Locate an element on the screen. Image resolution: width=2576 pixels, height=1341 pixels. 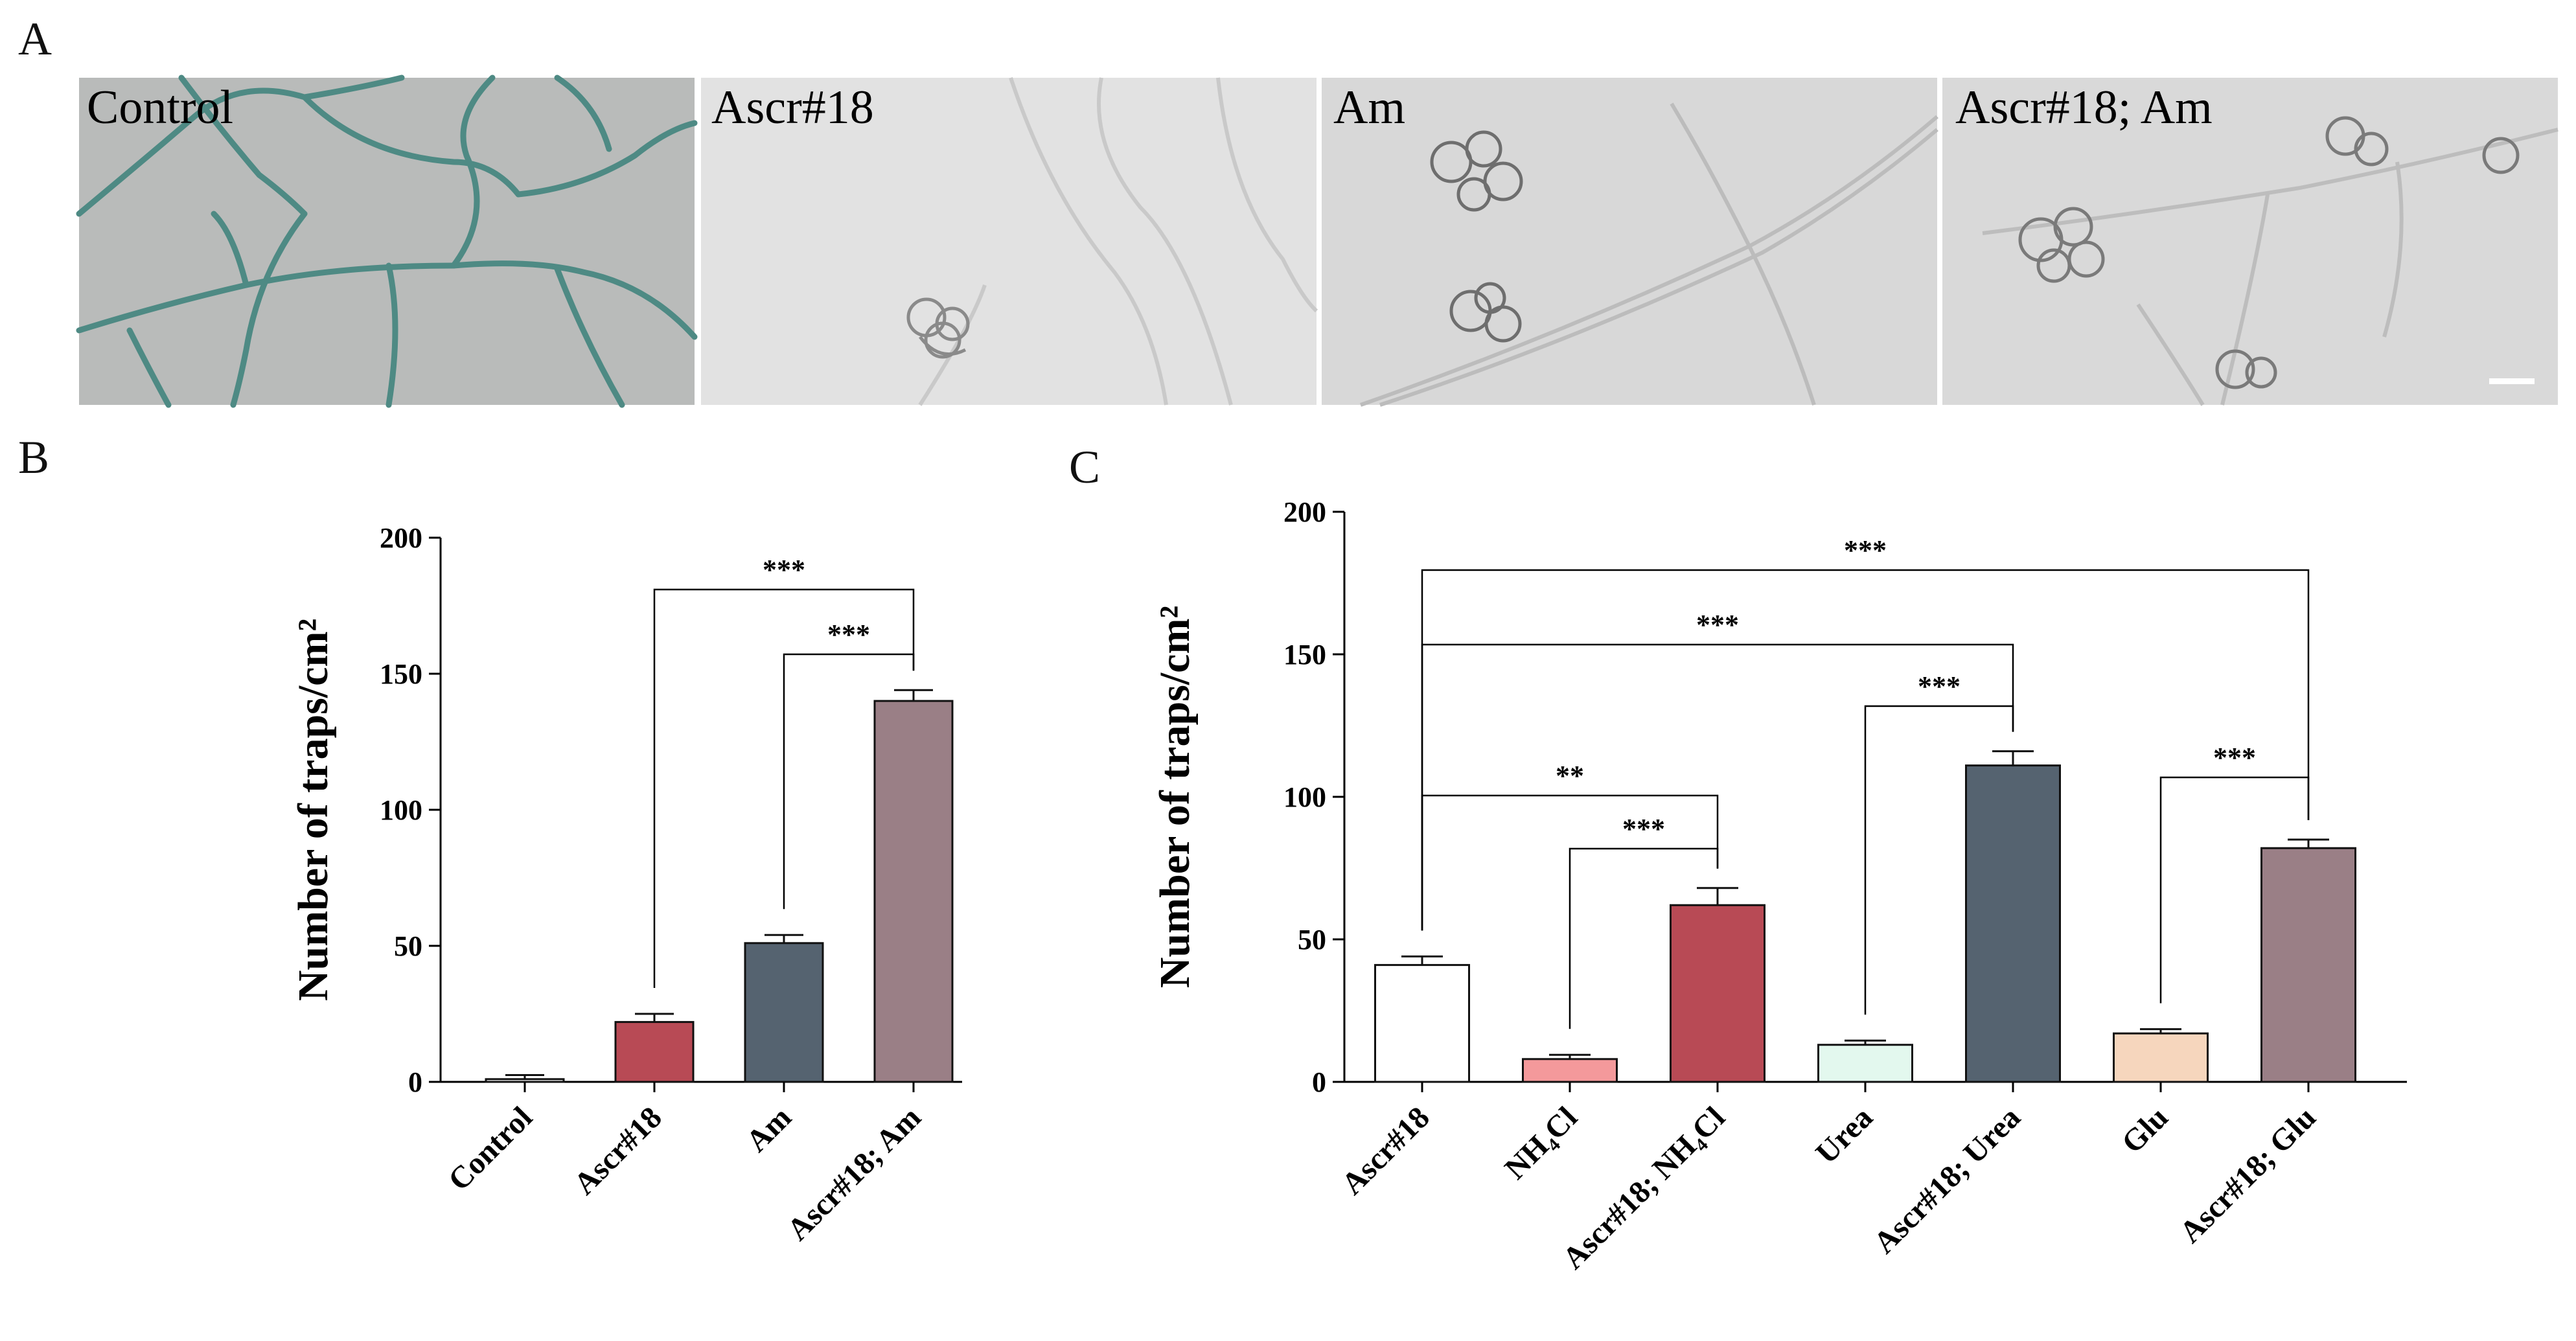
significance-label: ** is located at coordinates (1570, 776).